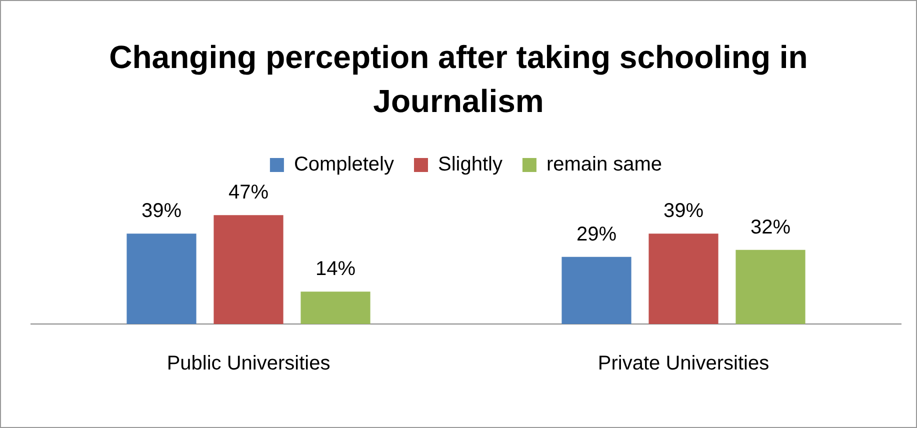 This screenshot has width=917, height=428. I want to click on data-label: 32%, so click(770, 227).